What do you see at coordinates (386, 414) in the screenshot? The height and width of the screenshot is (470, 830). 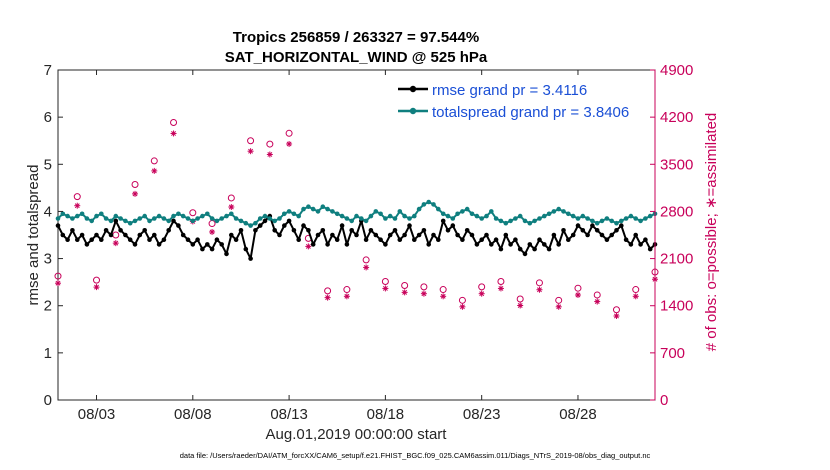 I see `x-tick-label: 08/18` at bounding box center [386, 414].